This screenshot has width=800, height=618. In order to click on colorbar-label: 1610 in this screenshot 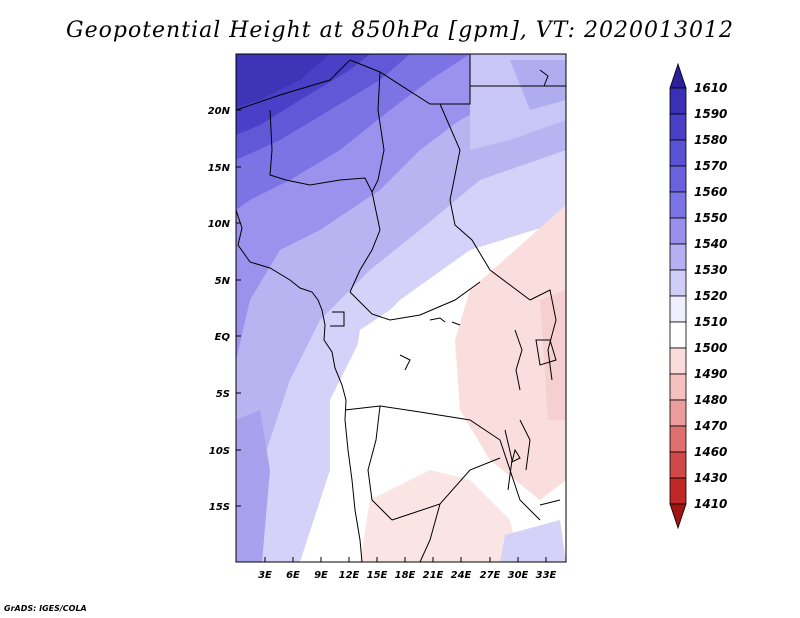, I will do `click(710, 88)`.